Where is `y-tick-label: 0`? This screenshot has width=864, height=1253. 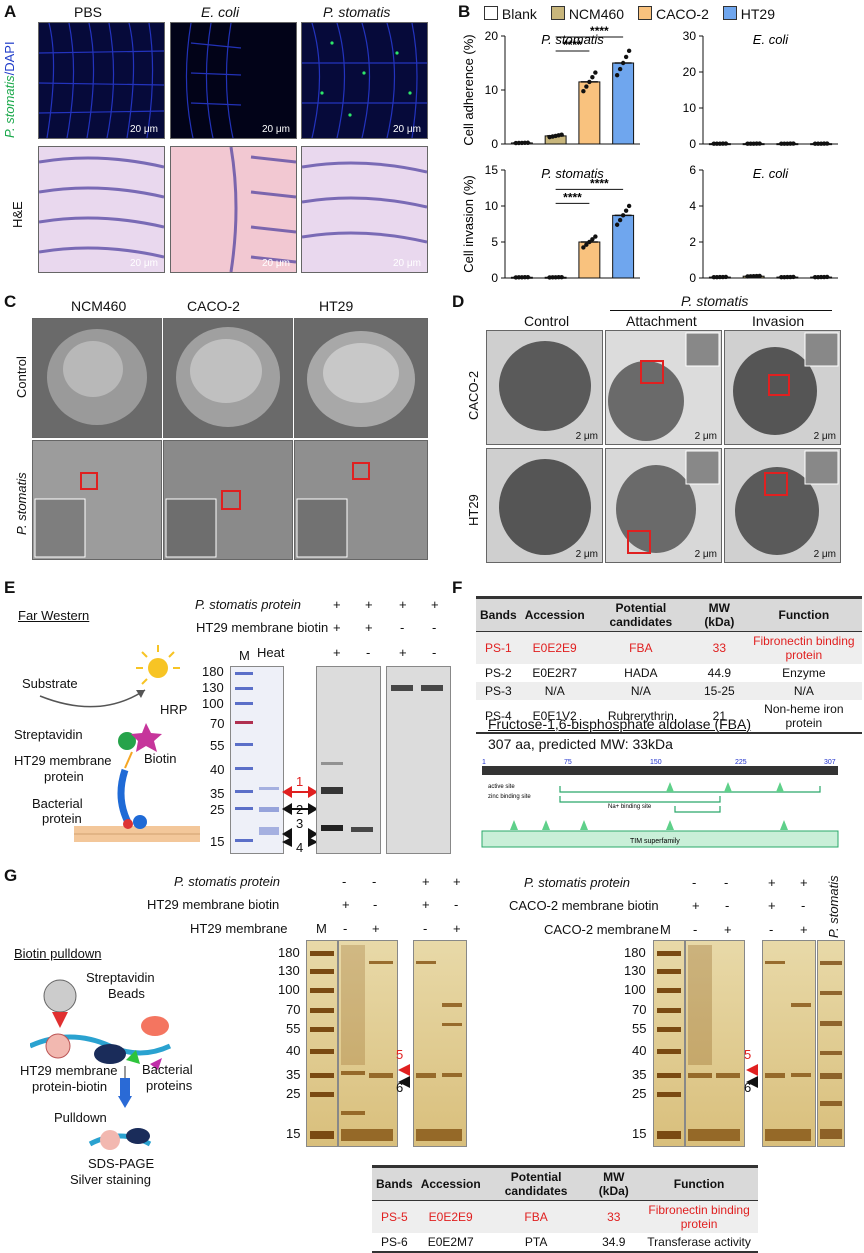
y-tick-label: 0 is located at coordinates (494, 144).